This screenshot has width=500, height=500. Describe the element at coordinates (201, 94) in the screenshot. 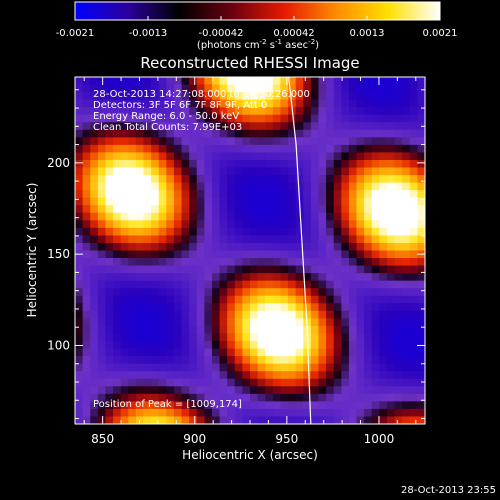

I see `annotation-time-range: 28-Oct-2013 14:27:08.000 to 14:30:26.000` at that location.